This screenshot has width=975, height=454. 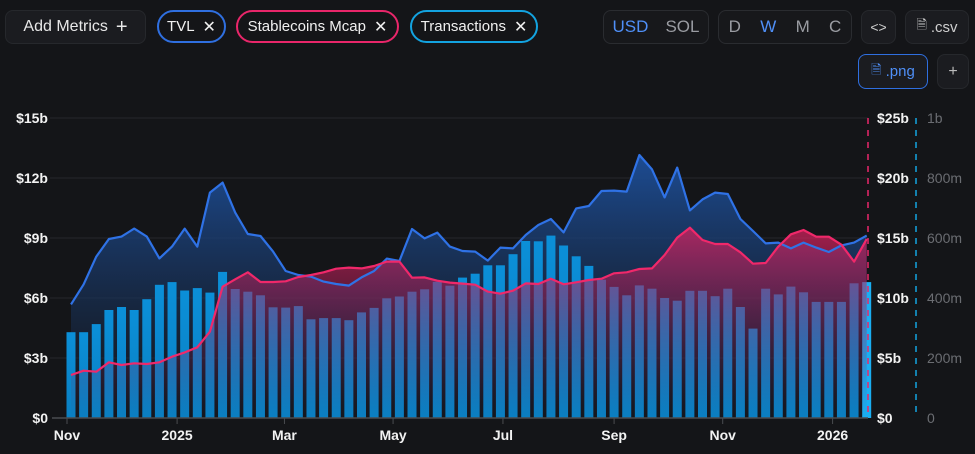 I want to click on code-icon: <>, so click(x=878, y=27).